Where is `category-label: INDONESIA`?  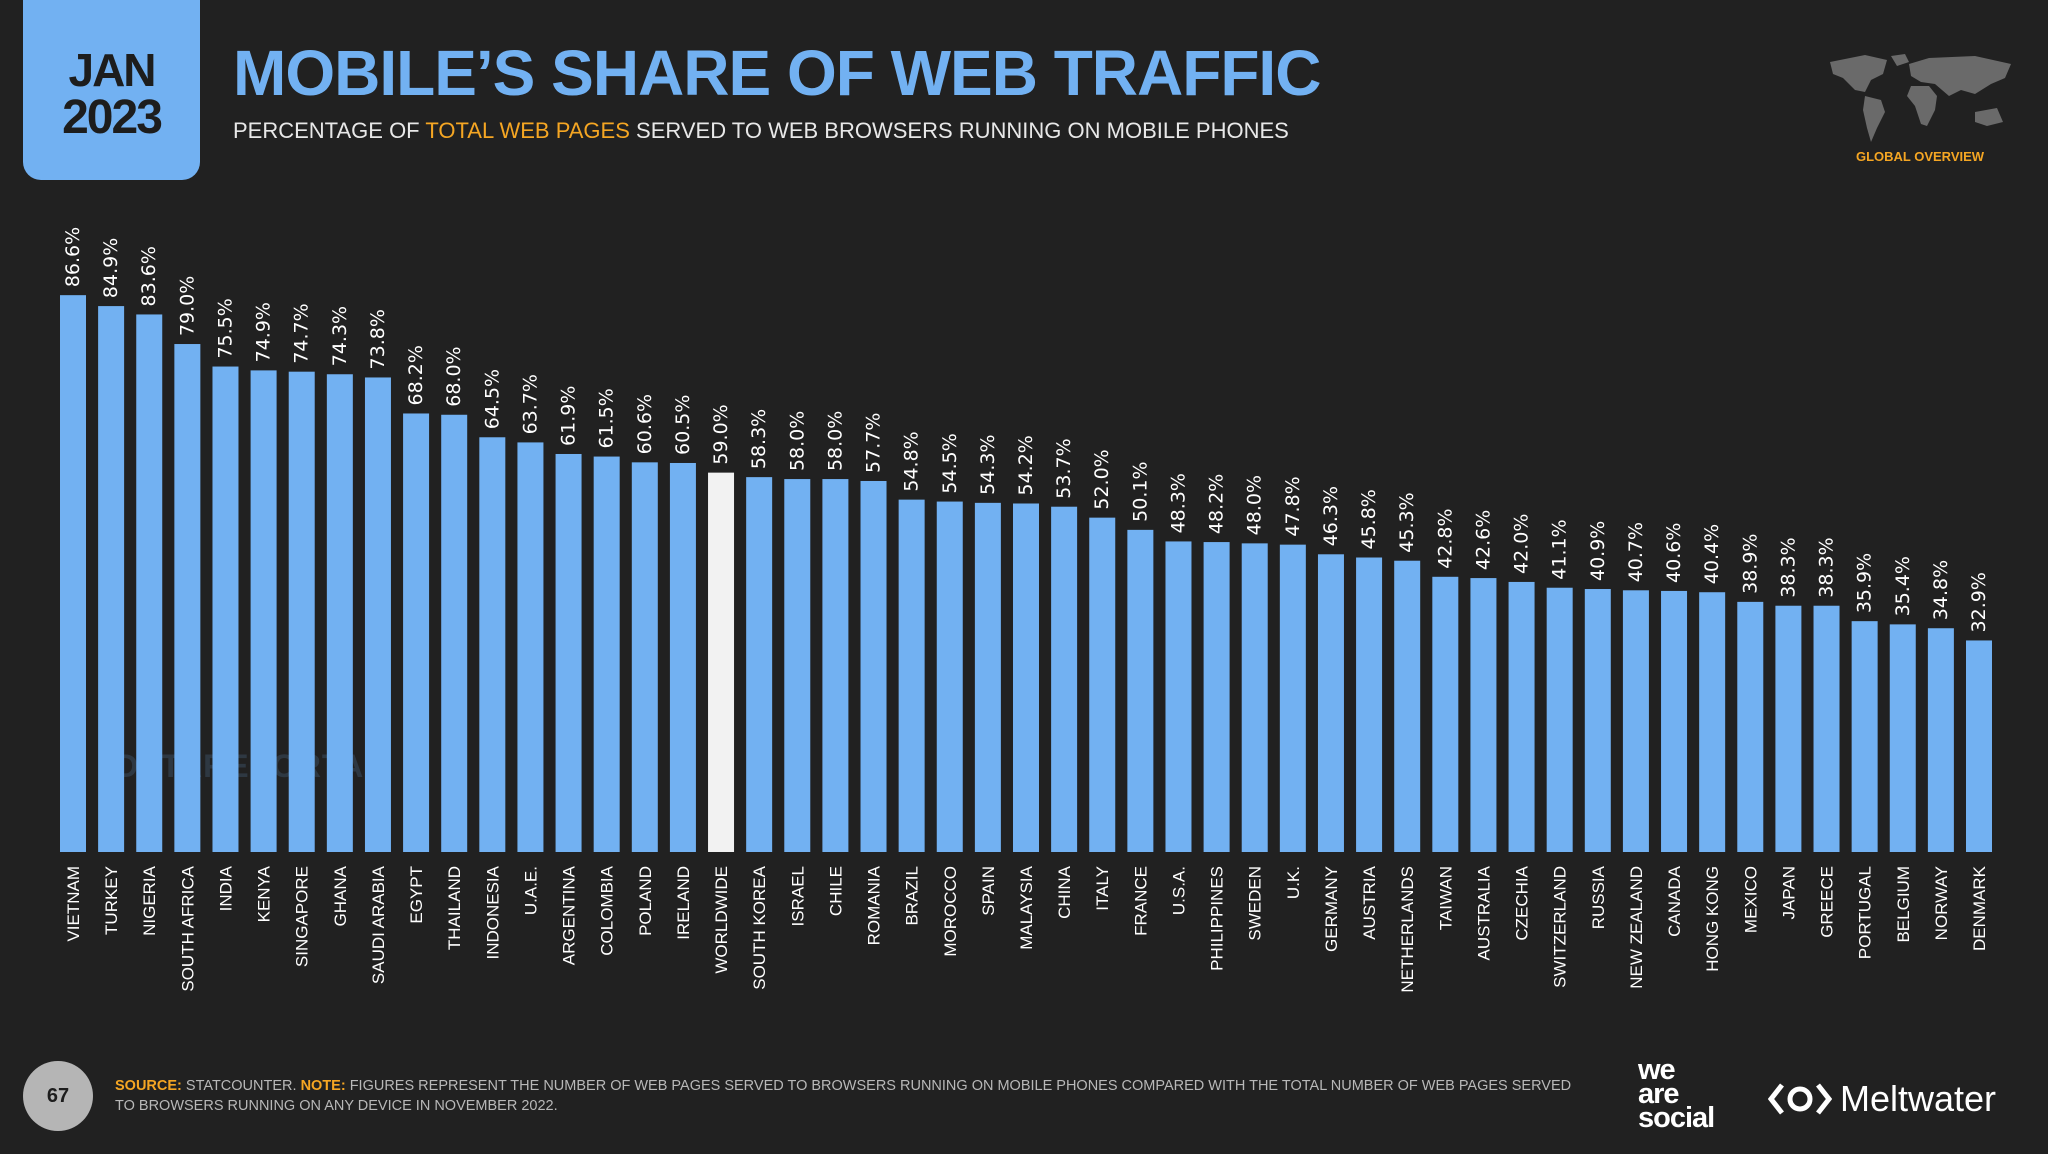 category-label: INDONESIA is located at coordinates (492, 912).